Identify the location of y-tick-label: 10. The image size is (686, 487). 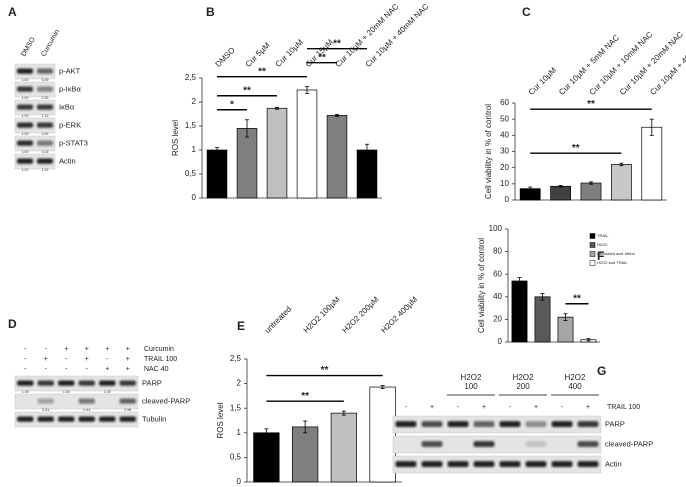
(504, 183).